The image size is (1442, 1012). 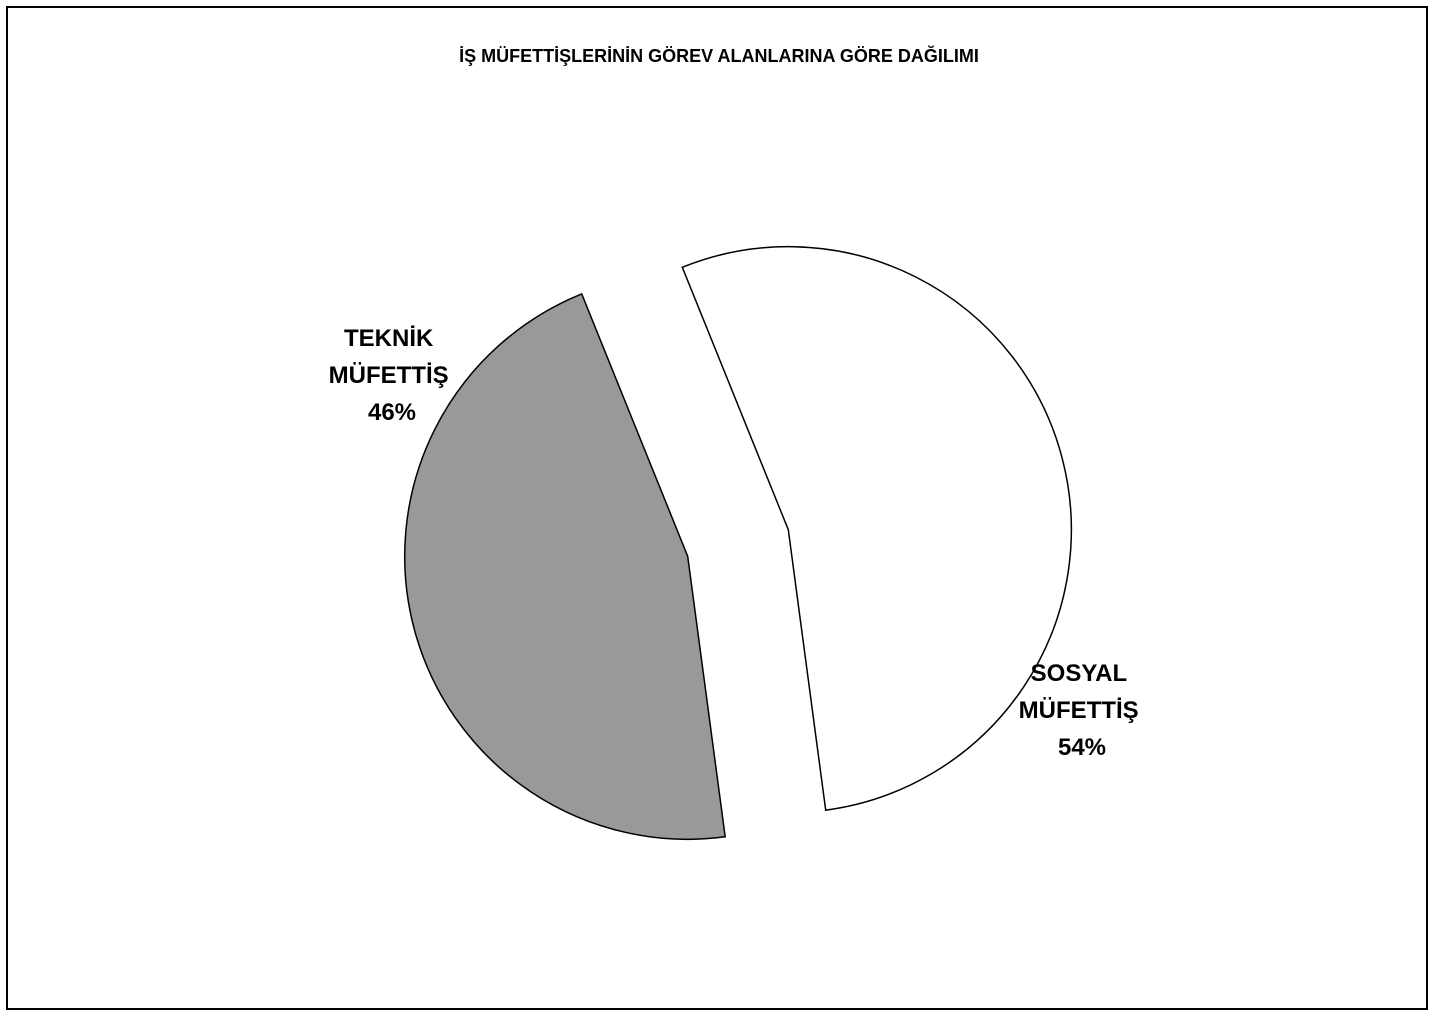 I want to click on slice-label-teknik-line2: MÜFETTİŞ, so click(x=389, y=375).